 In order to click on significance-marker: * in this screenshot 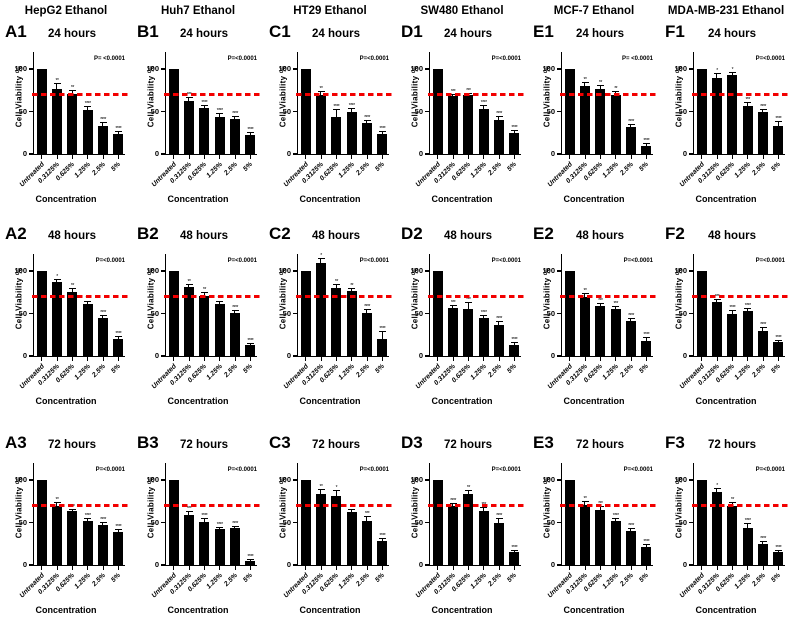, I will do `click(336, 488)`.